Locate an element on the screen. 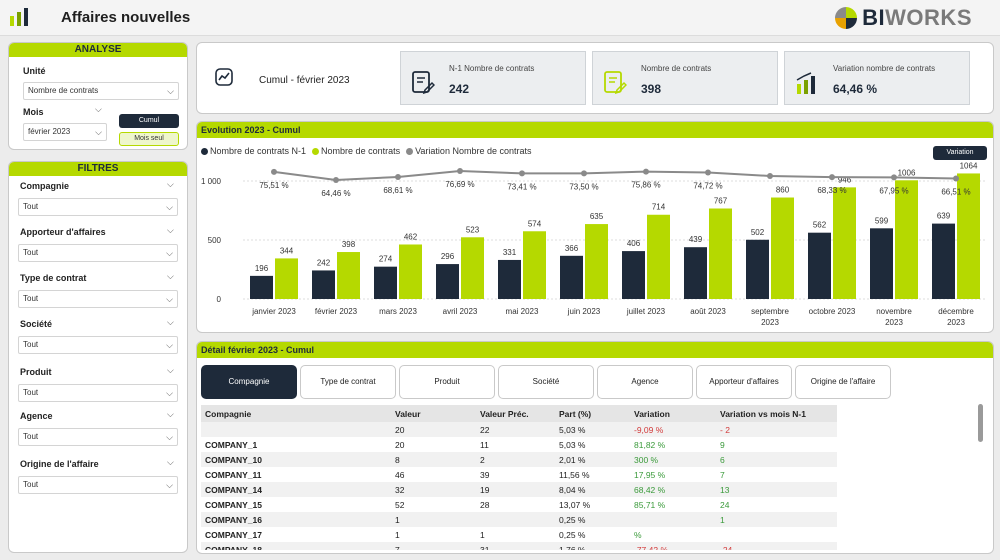 This screenshot has height=560, width=1000. cumul-button: Cumul is located at coordinates (149, 121).